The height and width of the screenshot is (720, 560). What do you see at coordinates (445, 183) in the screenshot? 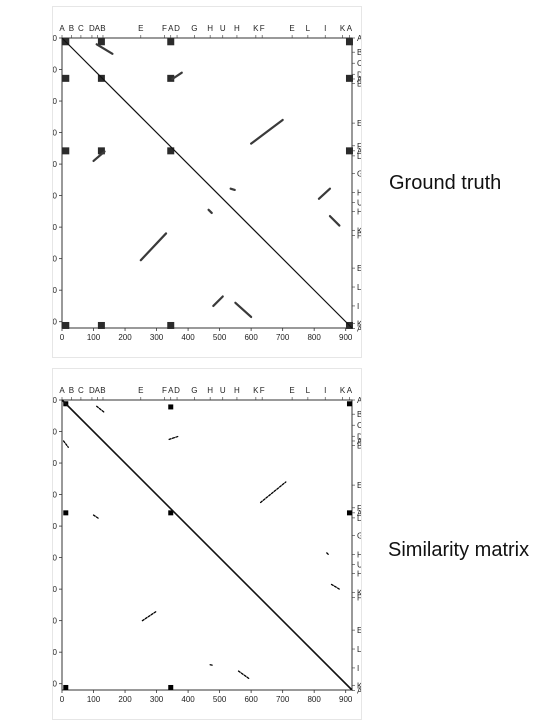
I see `ground-truth-label: Ground truth` at bounding box center [445, 183].